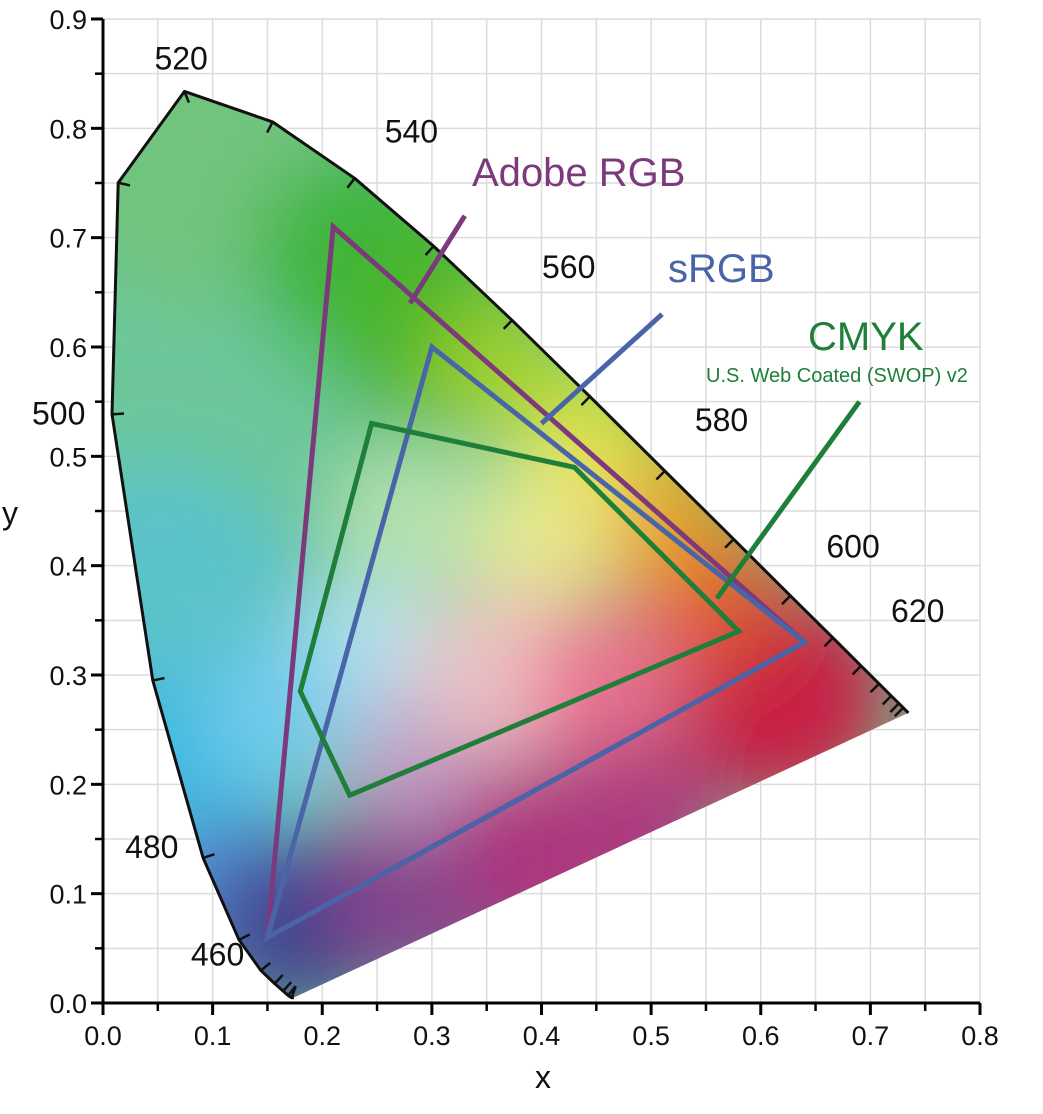 The height and width of the screenshot is (1114, 1043). What do you see at coordinates (917, 611) in the screenshot?
I see `wavelength-label: 620` at bounding box center [917, 611].